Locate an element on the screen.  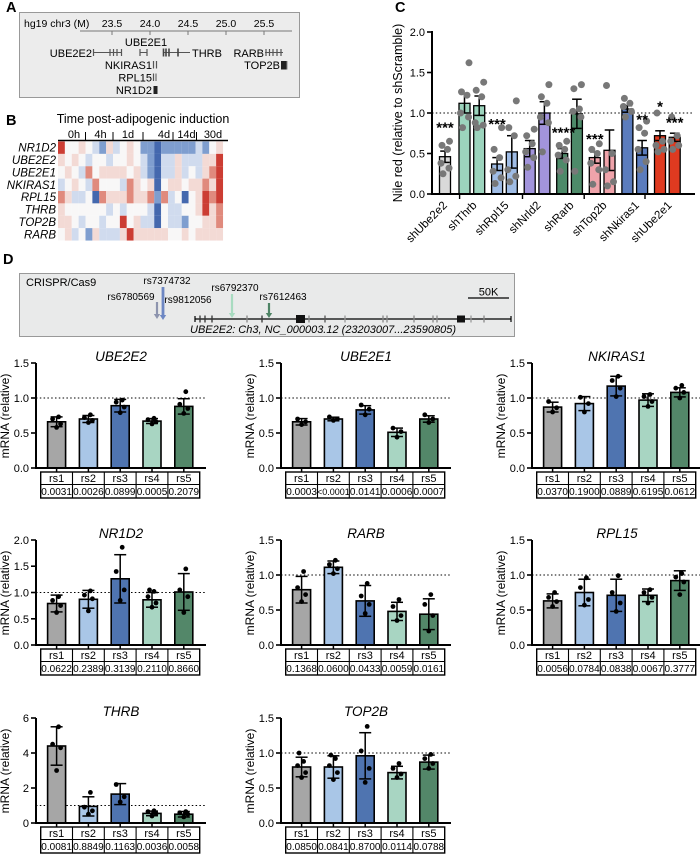
svg-text: <0.0001 is located at coordinates (333, 492).